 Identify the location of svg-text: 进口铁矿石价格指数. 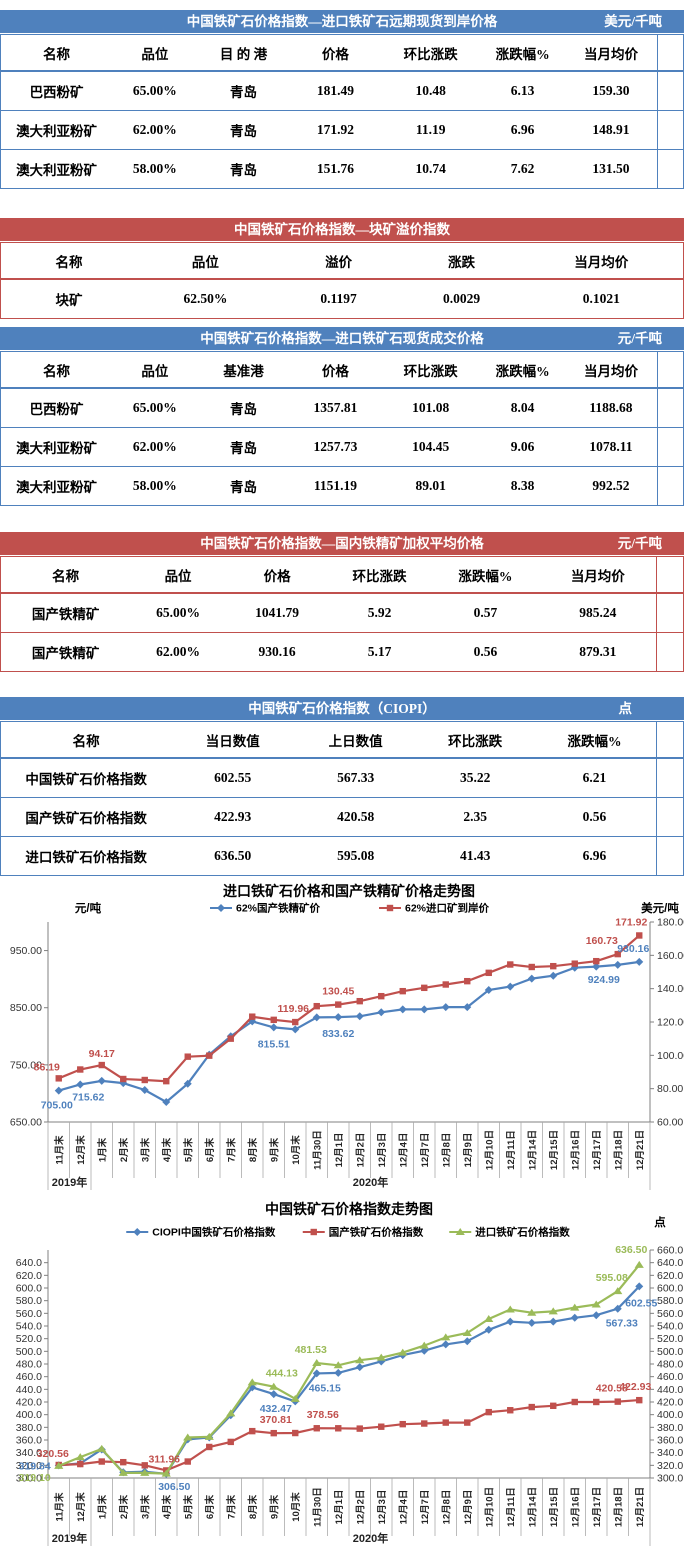
(522, 1232).